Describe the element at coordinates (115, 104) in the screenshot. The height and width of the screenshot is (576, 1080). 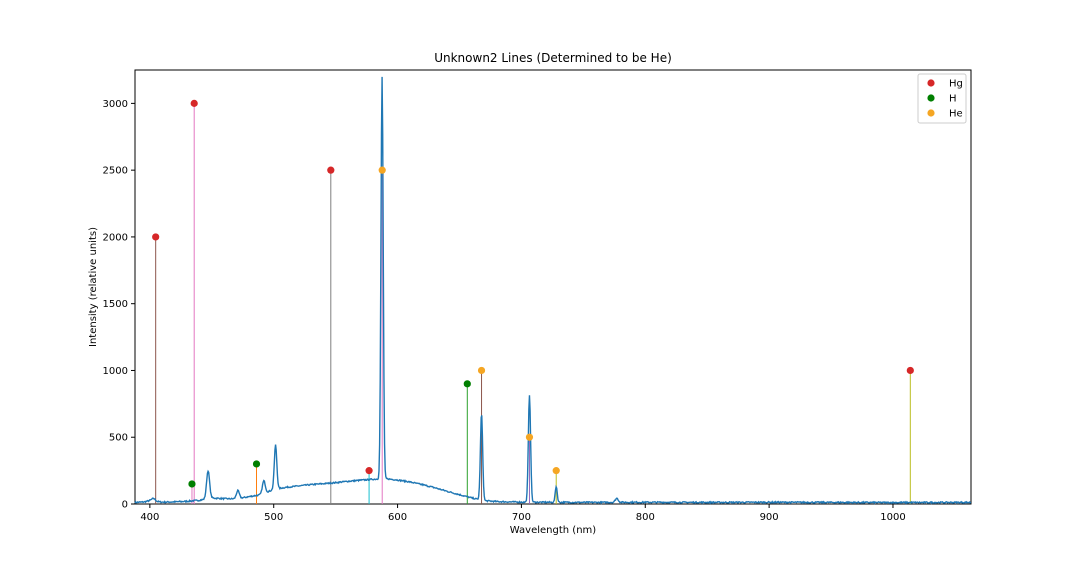
I see `y-tick-label: 3000` at that location.